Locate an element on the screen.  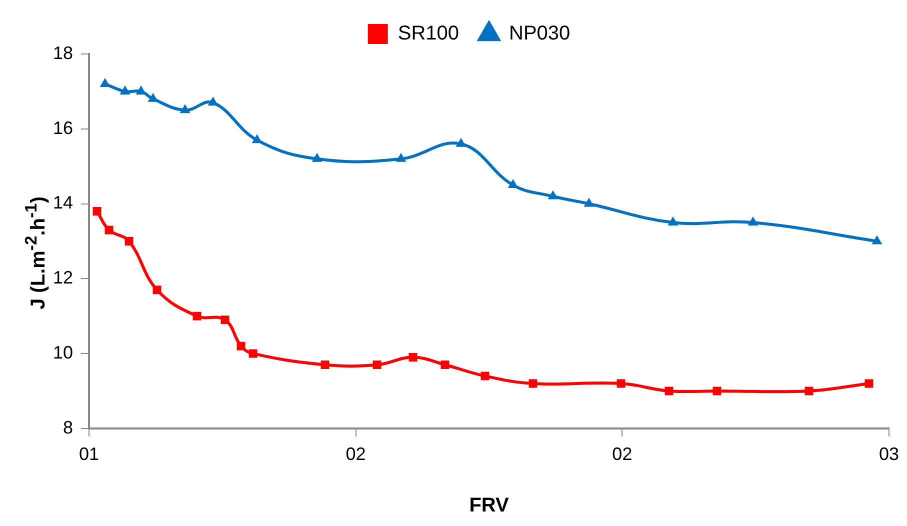
y-tick-label: 12 is located at coordinates (63, 278).